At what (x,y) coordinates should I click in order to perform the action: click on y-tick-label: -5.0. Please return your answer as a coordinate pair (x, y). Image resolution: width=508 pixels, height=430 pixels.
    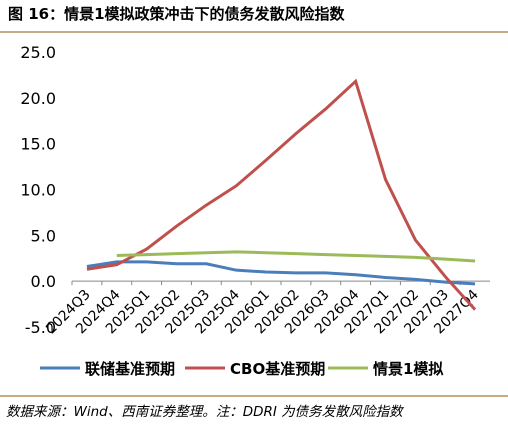
    Looking at the image, I should click on (40, 327).